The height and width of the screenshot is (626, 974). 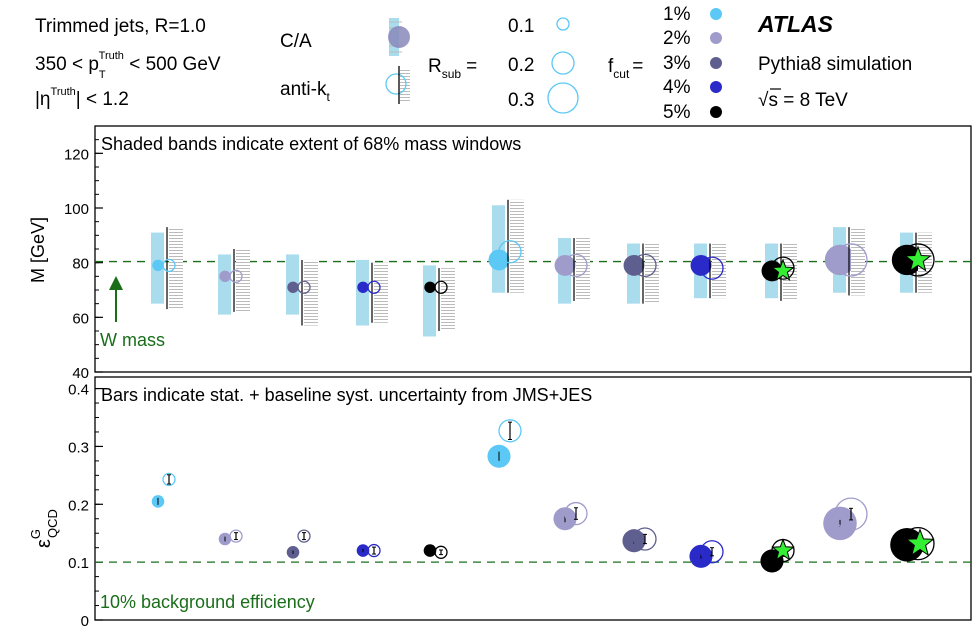 What do you see at coordinates (716, 38) in the screenshot?
I see `legend-fcut-2pct-dot-icon` at bounding box center [716, 38].